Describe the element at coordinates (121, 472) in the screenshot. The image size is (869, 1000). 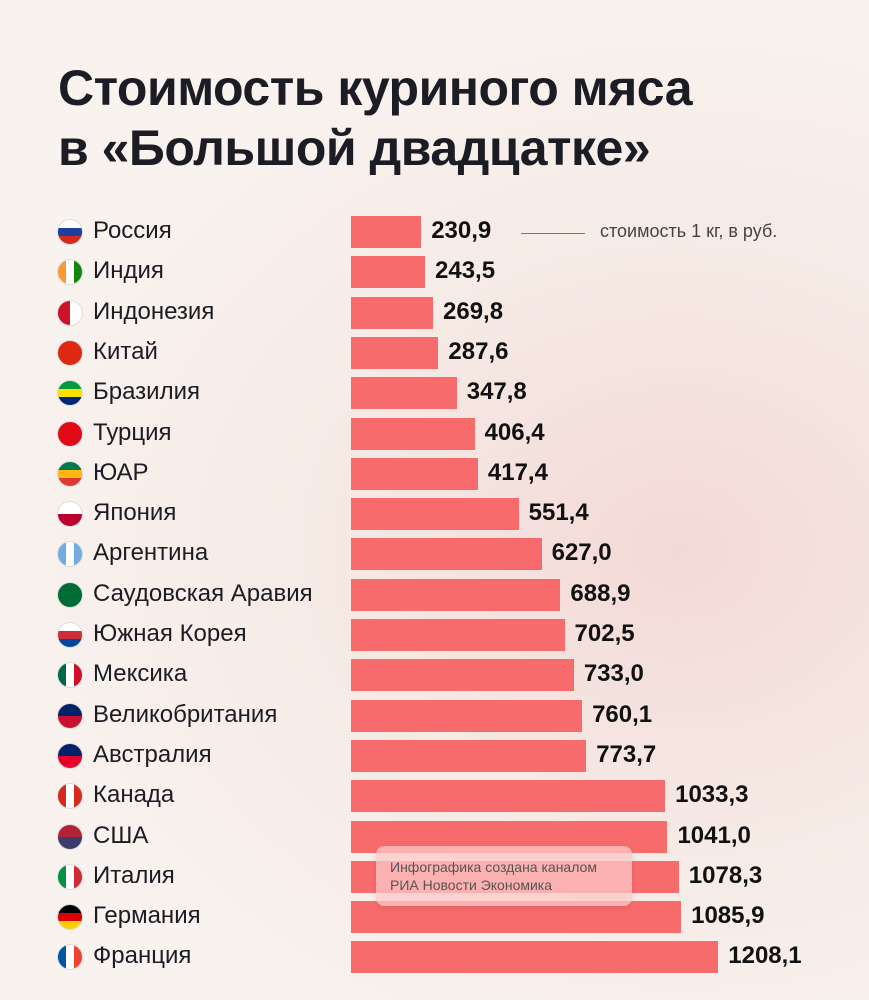
I see `category-label: ЮАР` at that location.